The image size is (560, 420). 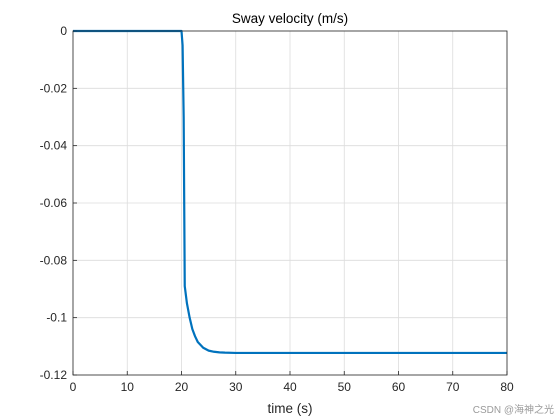 What do you see at coordinates (507, 387) in the screenshot?
I see `x-tick-label: 80` at bounding box center [507, 387].